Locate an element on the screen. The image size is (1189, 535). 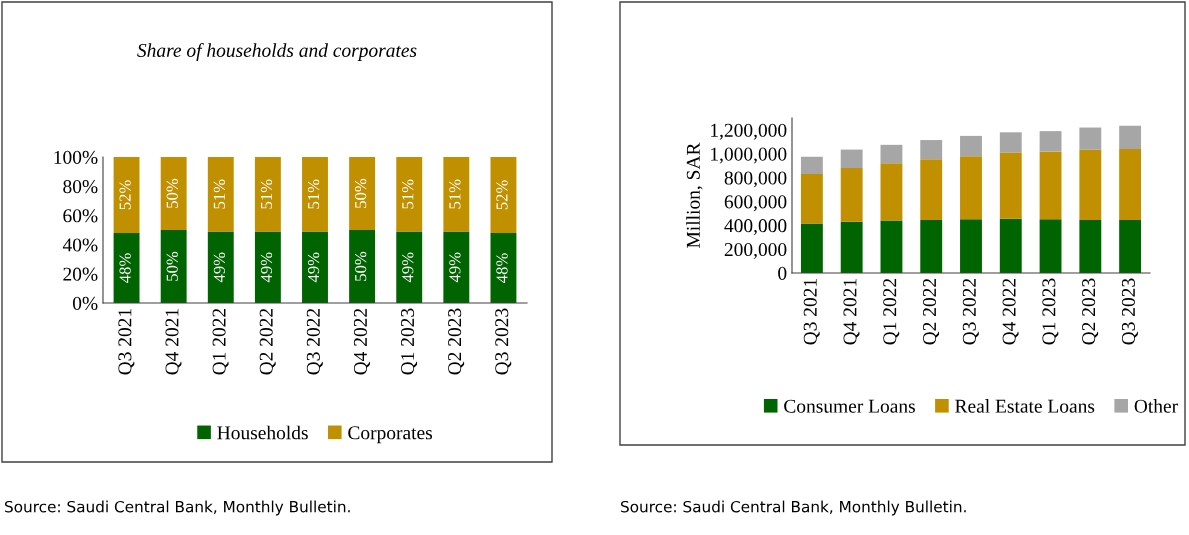
y-tick-label: 0 is located at coordinates (782, 273).